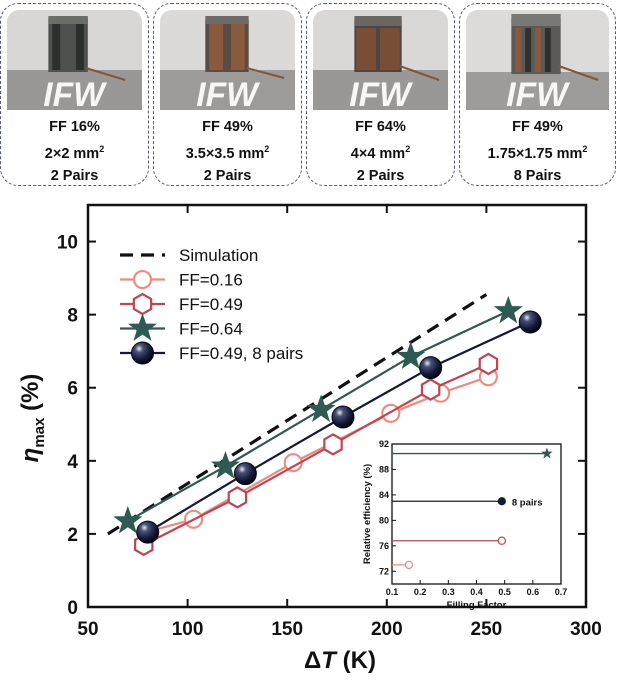 Image resolution: width=620 pixels, height=699 pixels. Describe the element at coordinates (211, 280) in the screenshot. I see `legend-label: FF=0.16` at that location.